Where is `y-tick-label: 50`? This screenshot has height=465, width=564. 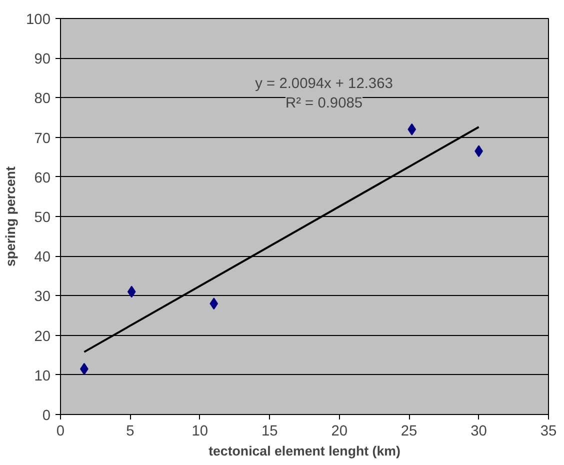
y-tick-label: 50 is located at coordinates (42, 218).